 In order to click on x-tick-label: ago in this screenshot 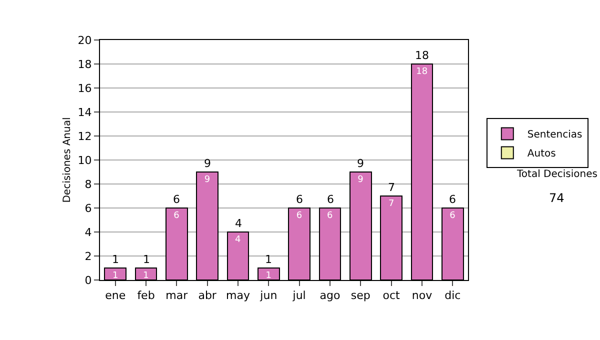, I will do `click(330, 295)`.